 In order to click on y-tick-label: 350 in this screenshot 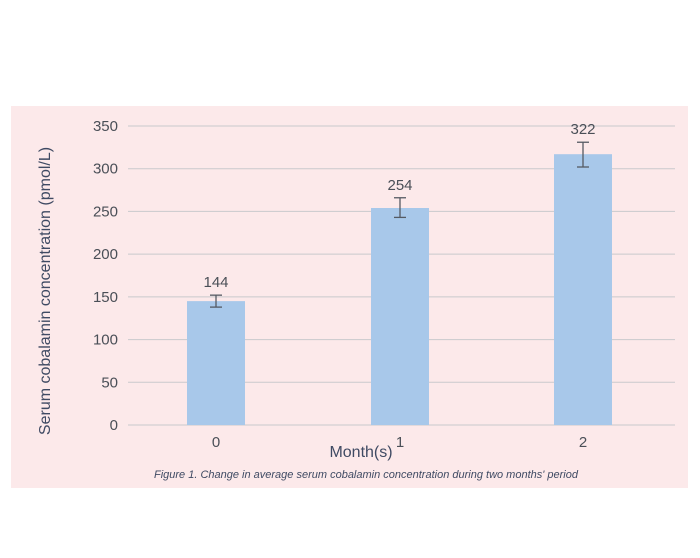, I will do `click(105, 126)`.